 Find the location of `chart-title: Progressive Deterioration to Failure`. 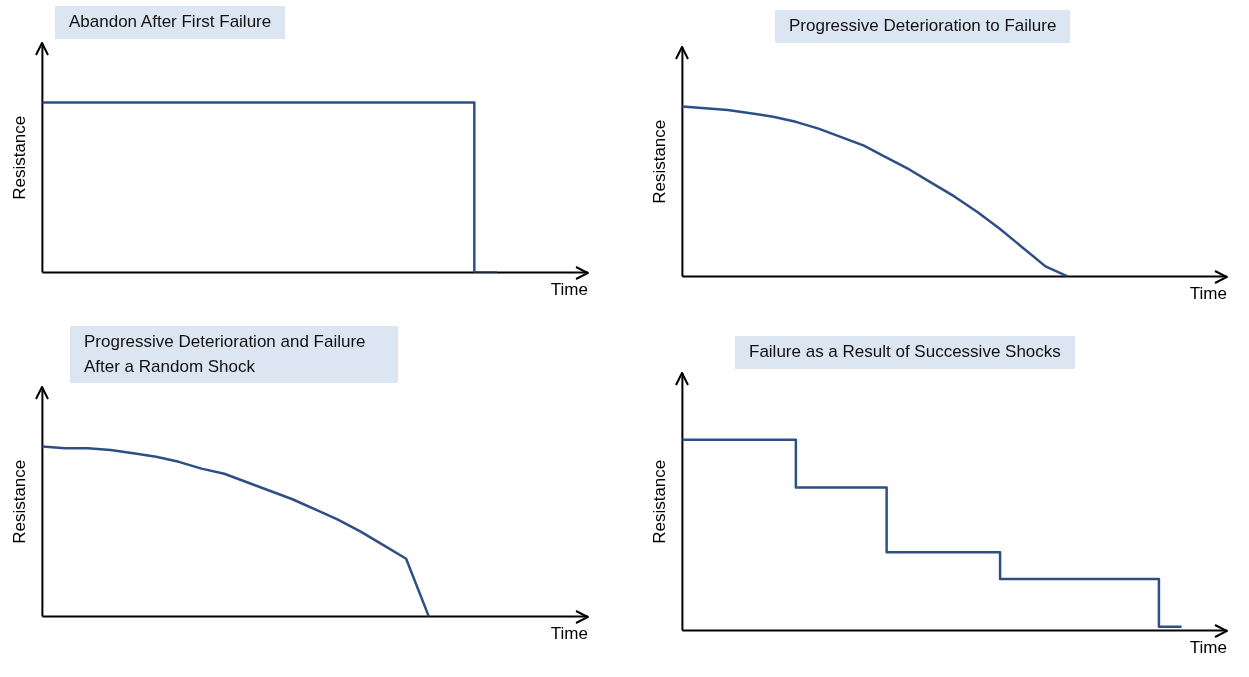

chart-title: Progressive Deterioration to Failure is located at coordinates (923, 26).